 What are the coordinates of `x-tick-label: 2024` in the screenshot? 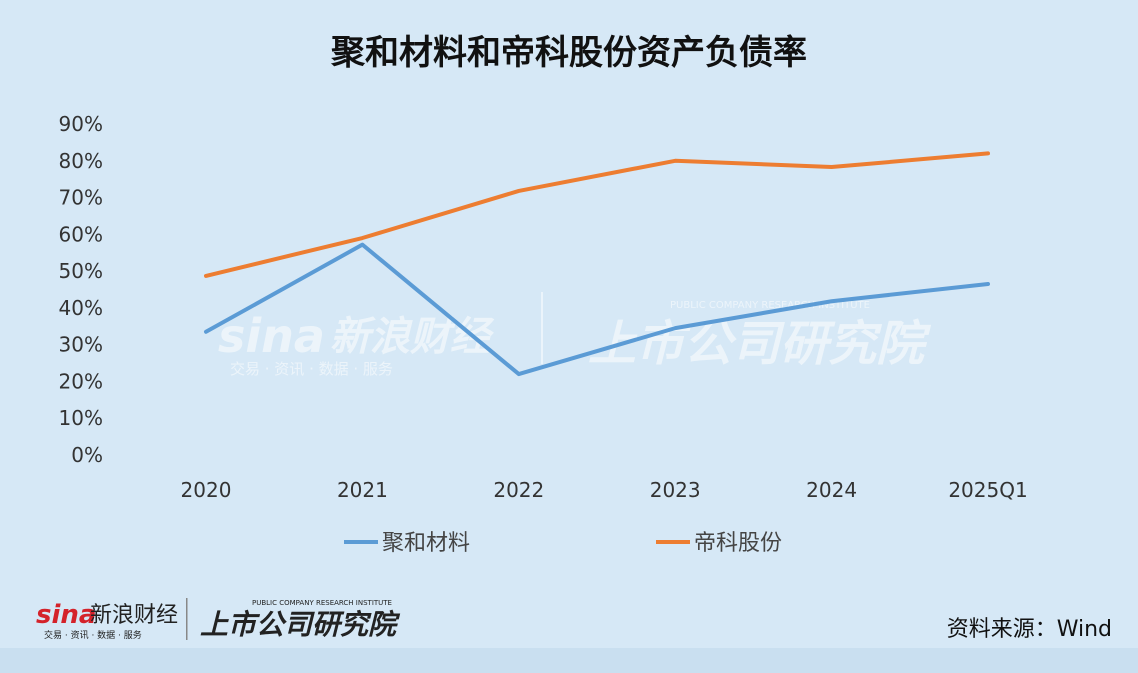 It's located at (831, 490).